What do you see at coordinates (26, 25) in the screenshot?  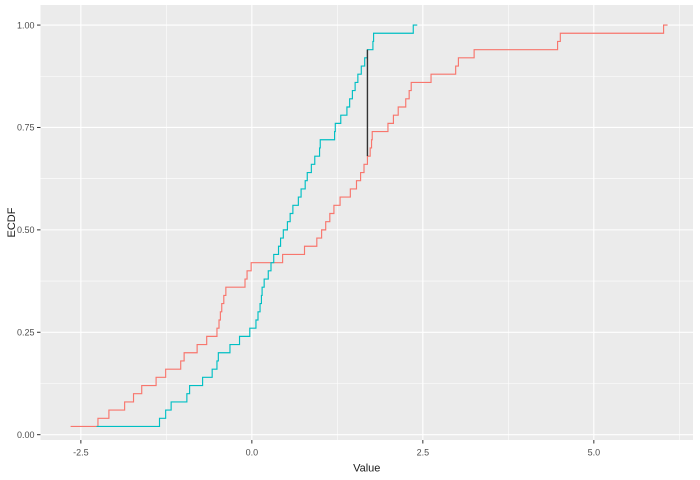 I see `y-tick-label: 1.00` at bounding box center [26, 25].